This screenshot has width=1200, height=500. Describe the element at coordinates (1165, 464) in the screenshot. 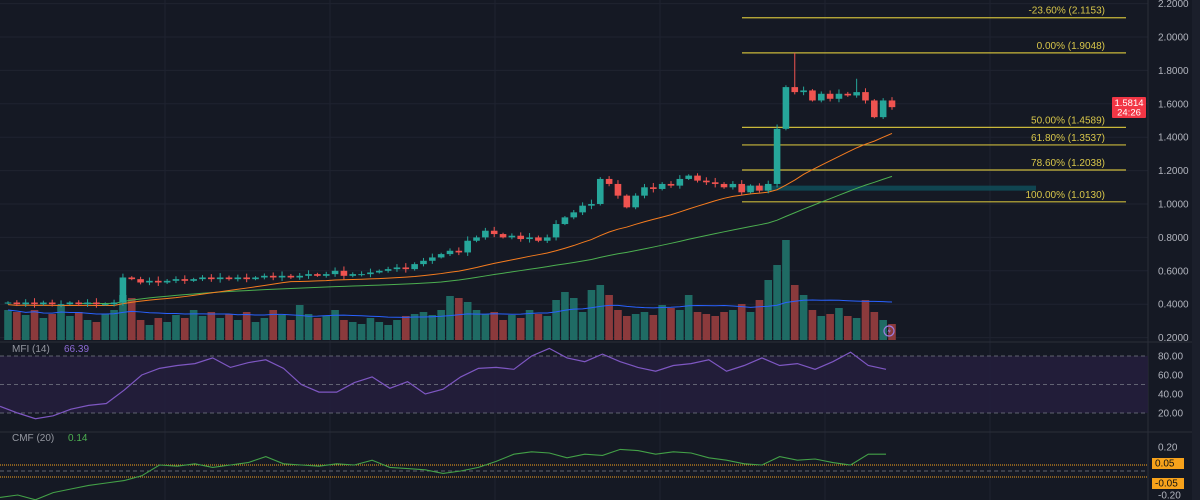

I see `cmf-band-label: 0.05` at that location.